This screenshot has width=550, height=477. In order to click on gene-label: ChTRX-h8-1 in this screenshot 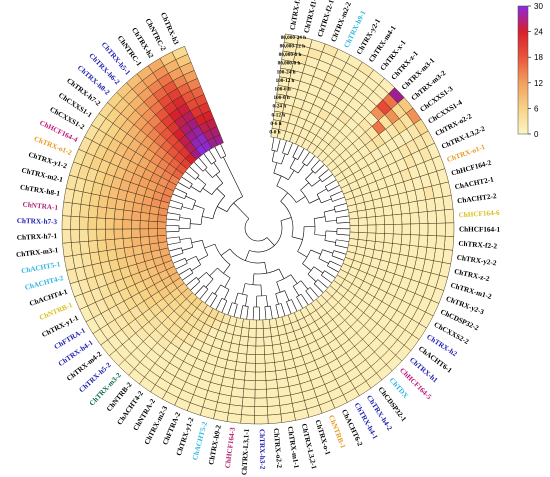, I will do `click(40, 190)`.